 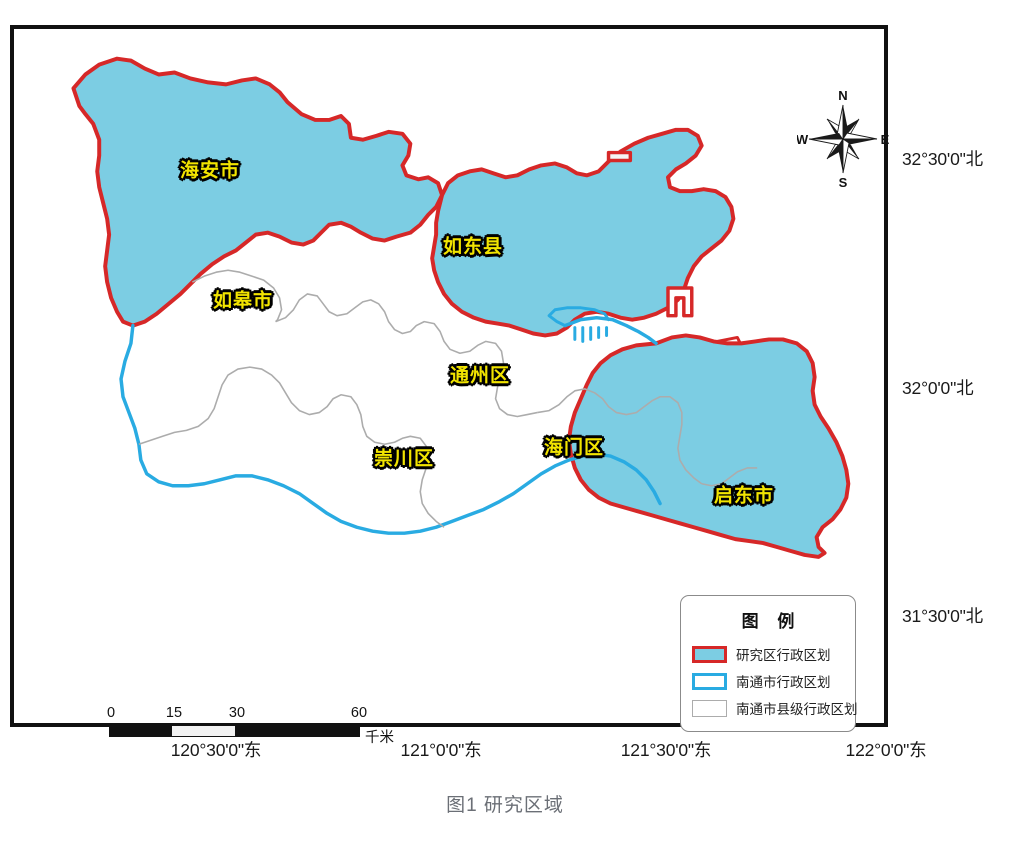 What do you see at coordinates (473, 247) in the screenshot?
I see `map-label-rudong: 如东县` at bounding box center [473, 247].